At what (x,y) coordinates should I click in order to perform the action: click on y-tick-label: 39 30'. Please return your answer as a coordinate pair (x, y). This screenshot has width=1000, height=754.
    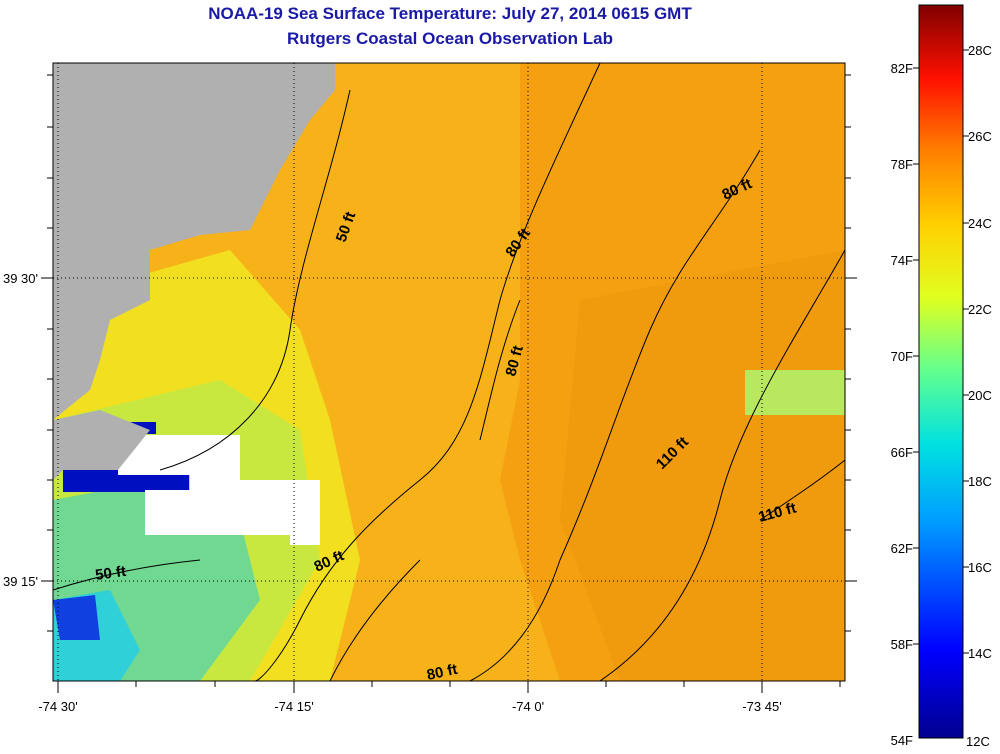
    Looking at the image, I should click on (20, 278).